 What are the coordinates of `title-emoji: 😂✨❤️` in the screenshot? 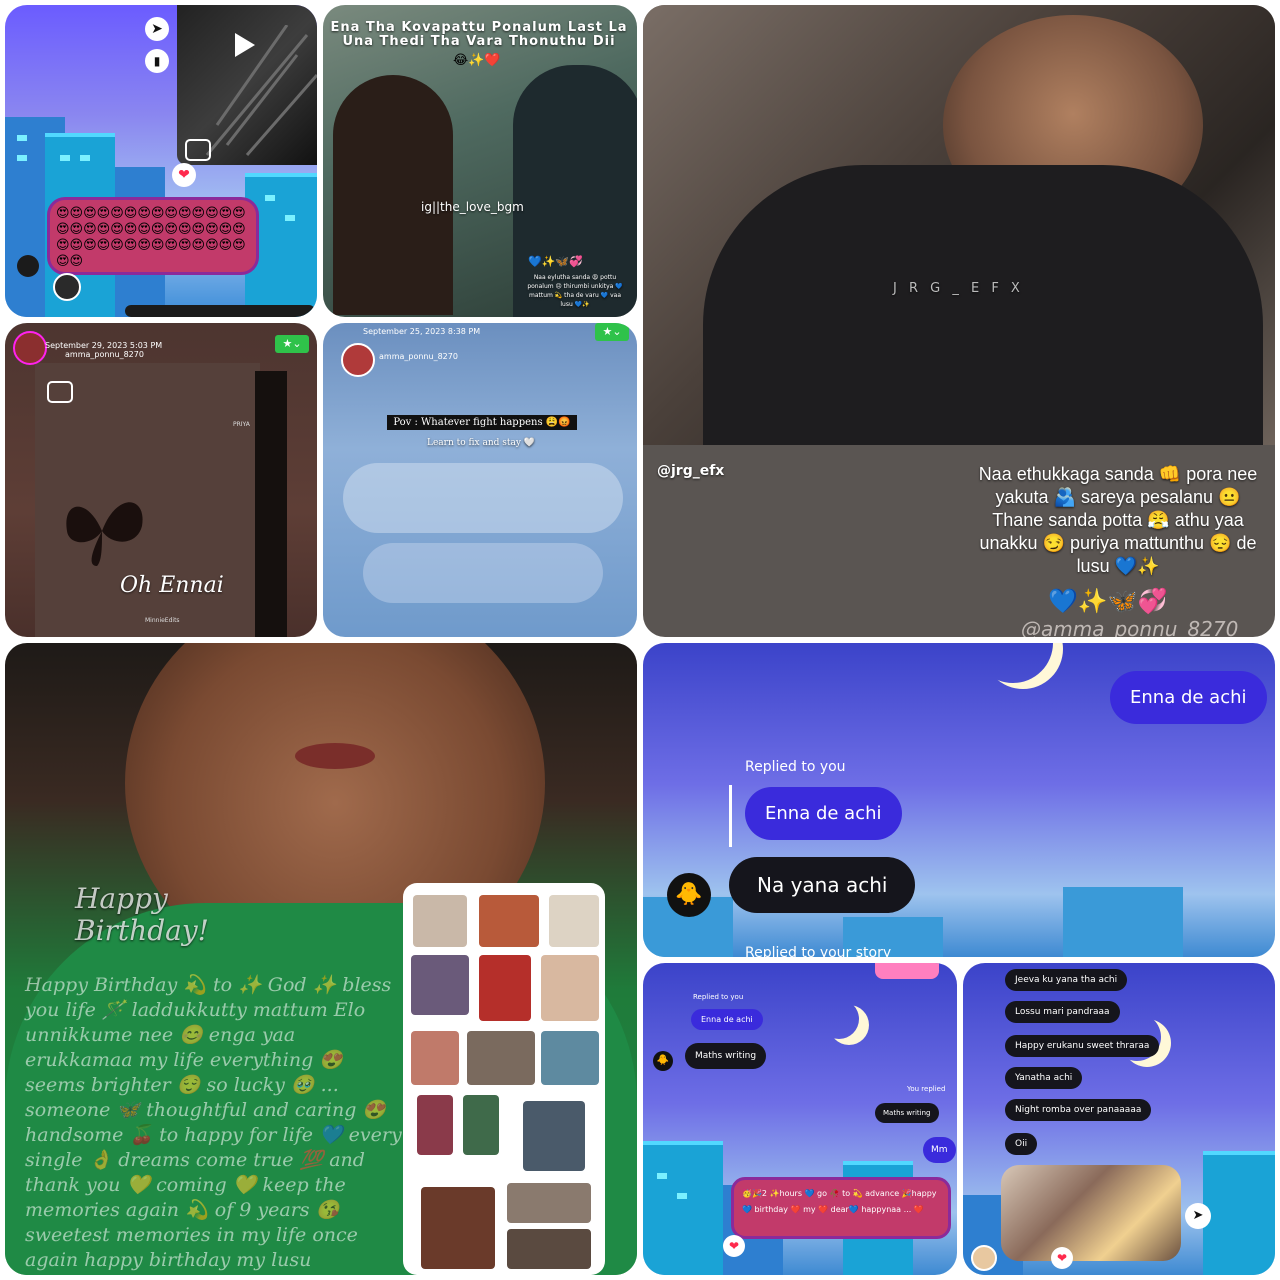 It's located at (477, 60).